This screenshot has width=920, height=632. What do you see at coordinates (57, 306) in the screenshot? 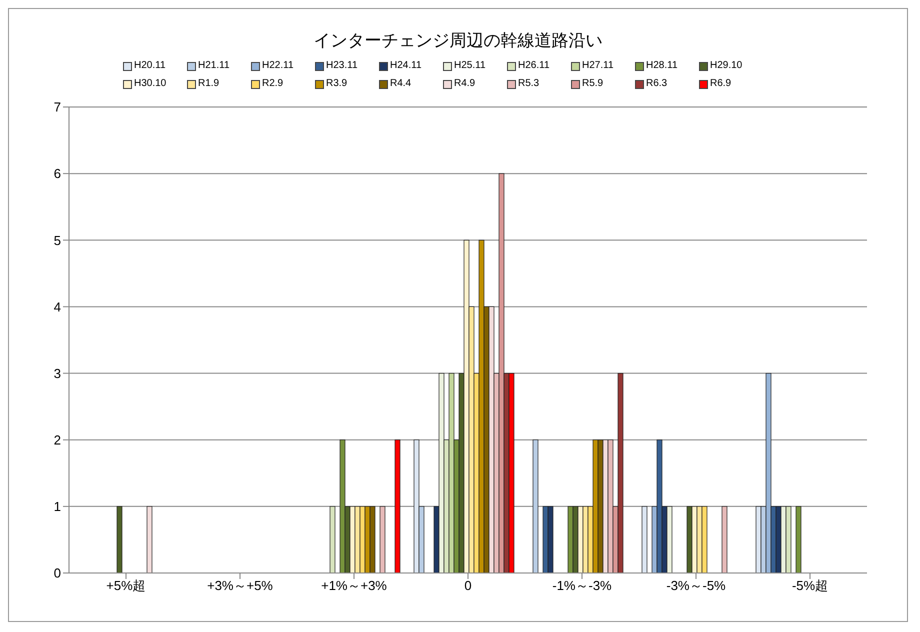
I see `y-tick-label: 4` at bounding box center [57, 306].